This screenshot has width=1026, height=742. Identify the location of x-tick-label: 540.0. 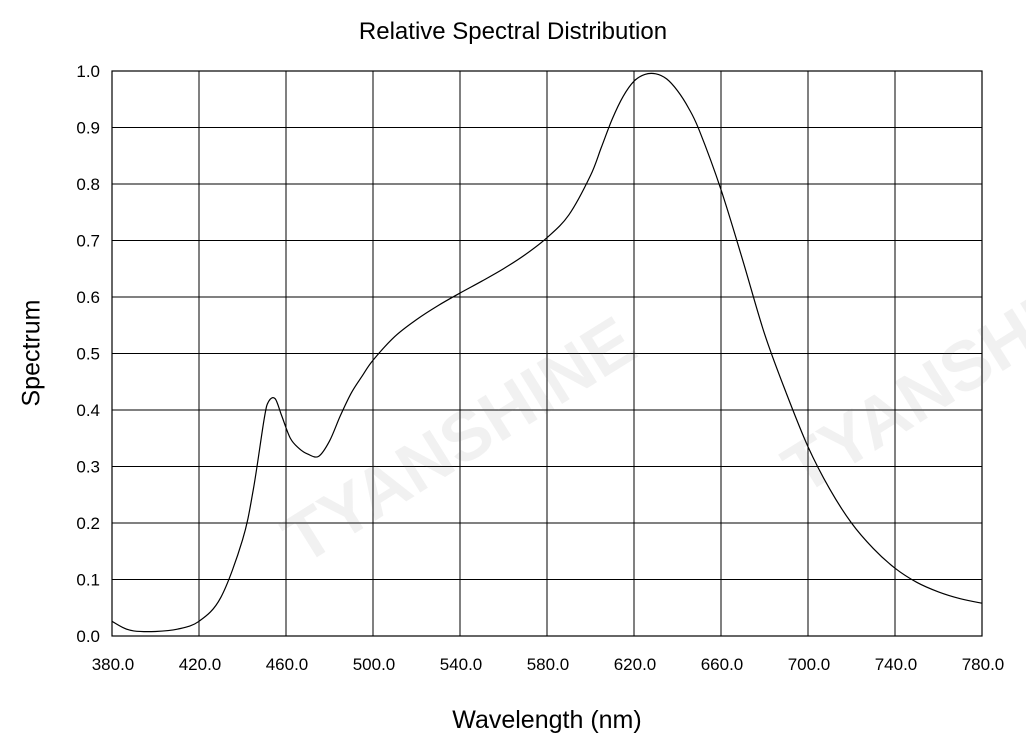
(461, 664).